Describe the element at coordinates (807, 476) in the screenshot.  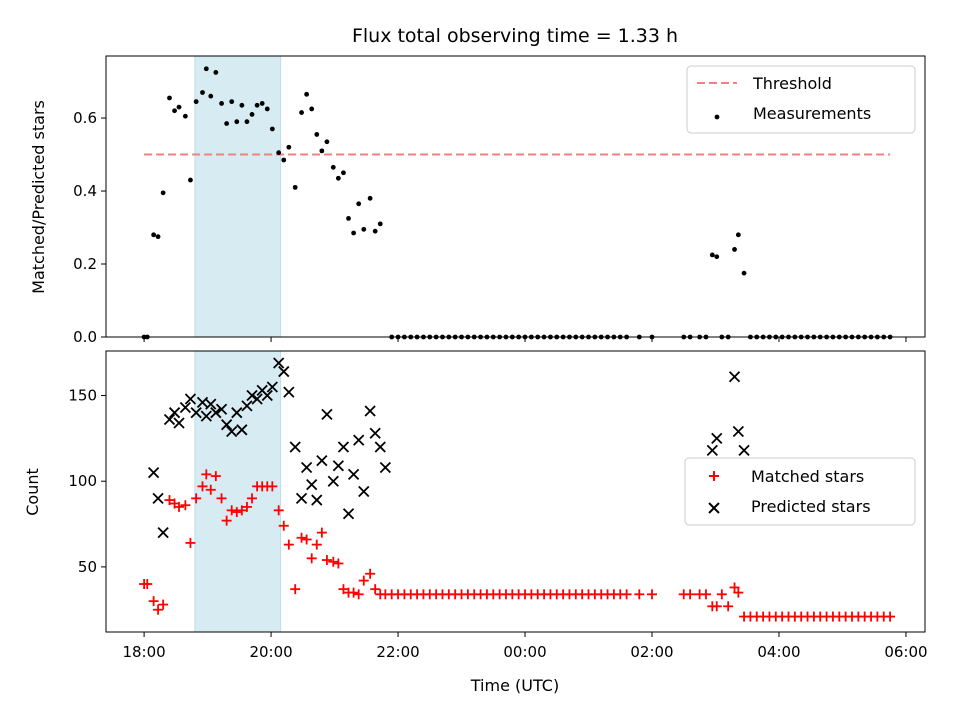
I see `legend-matched-label: Matched stars` at that location.